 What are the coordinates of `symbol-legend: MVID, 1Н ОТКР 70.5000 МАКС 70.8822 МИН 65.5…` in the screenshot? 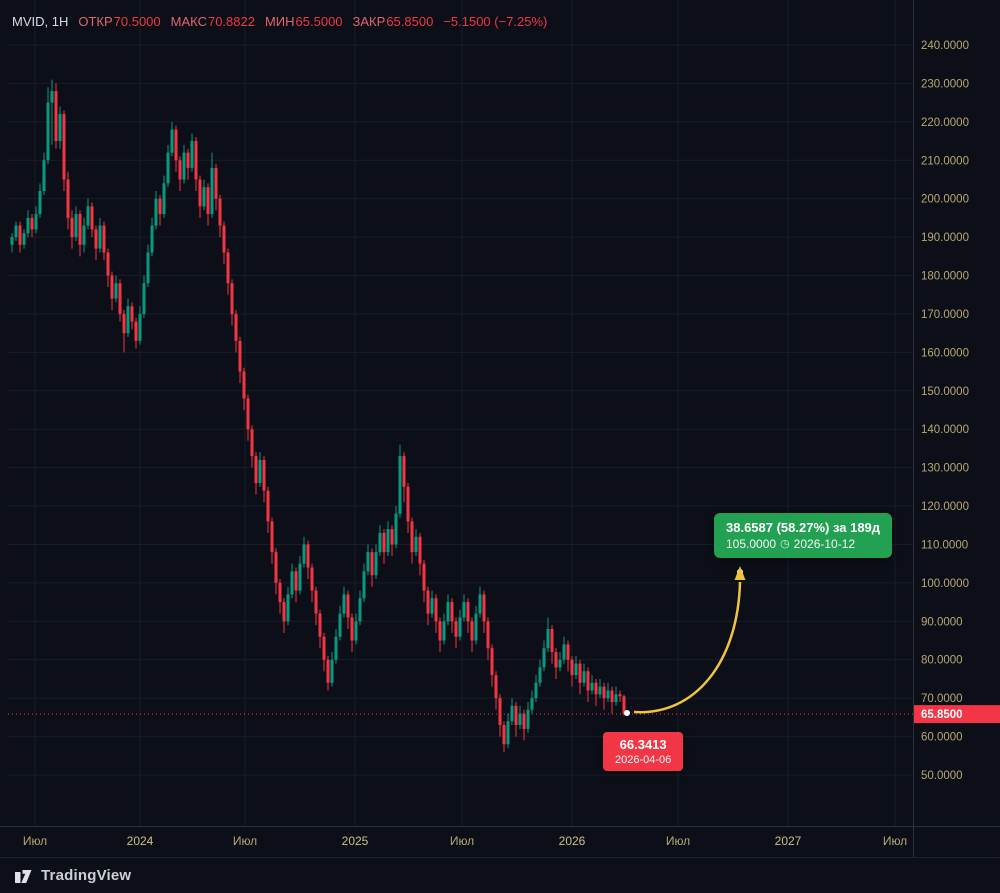 It's located at (279, 21).